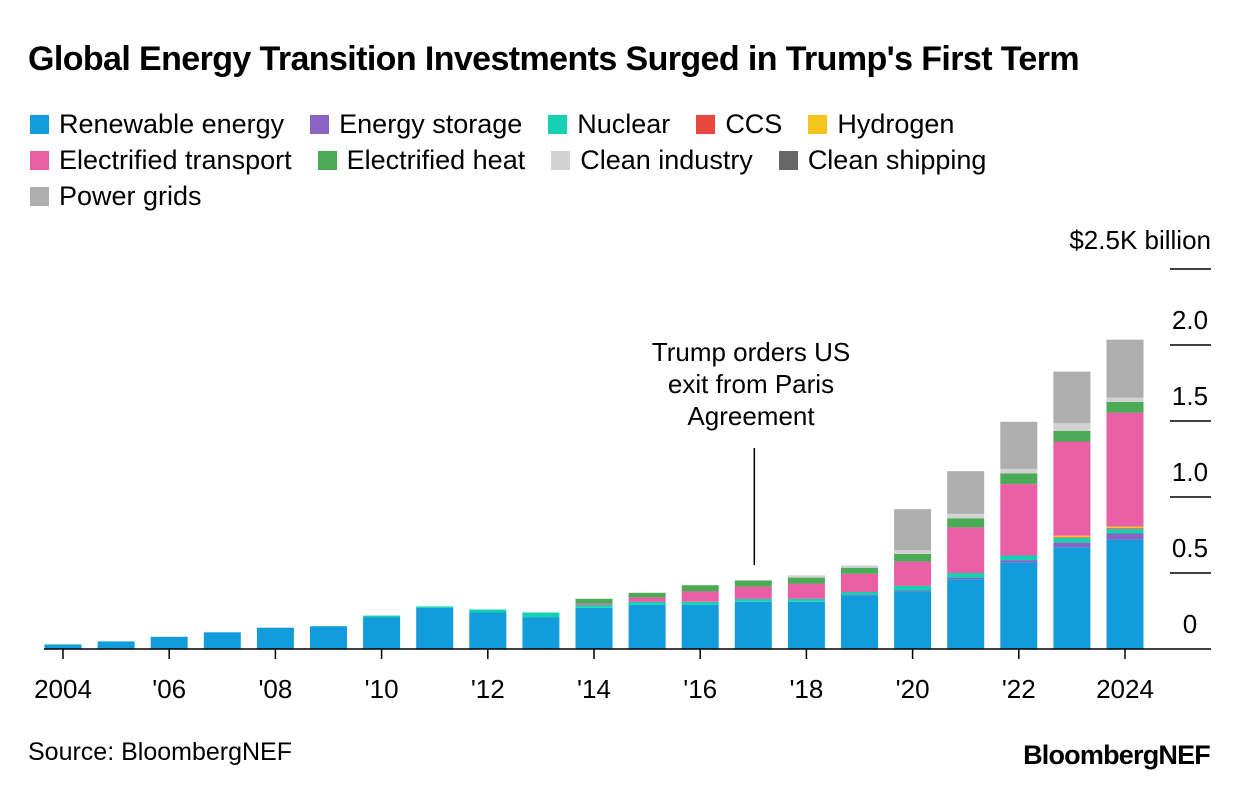  What do you see at coordinates (328, 637) in the screenshot?
I see `bar-segment-2009-renewable-energy` at bounding box center [328, 637].